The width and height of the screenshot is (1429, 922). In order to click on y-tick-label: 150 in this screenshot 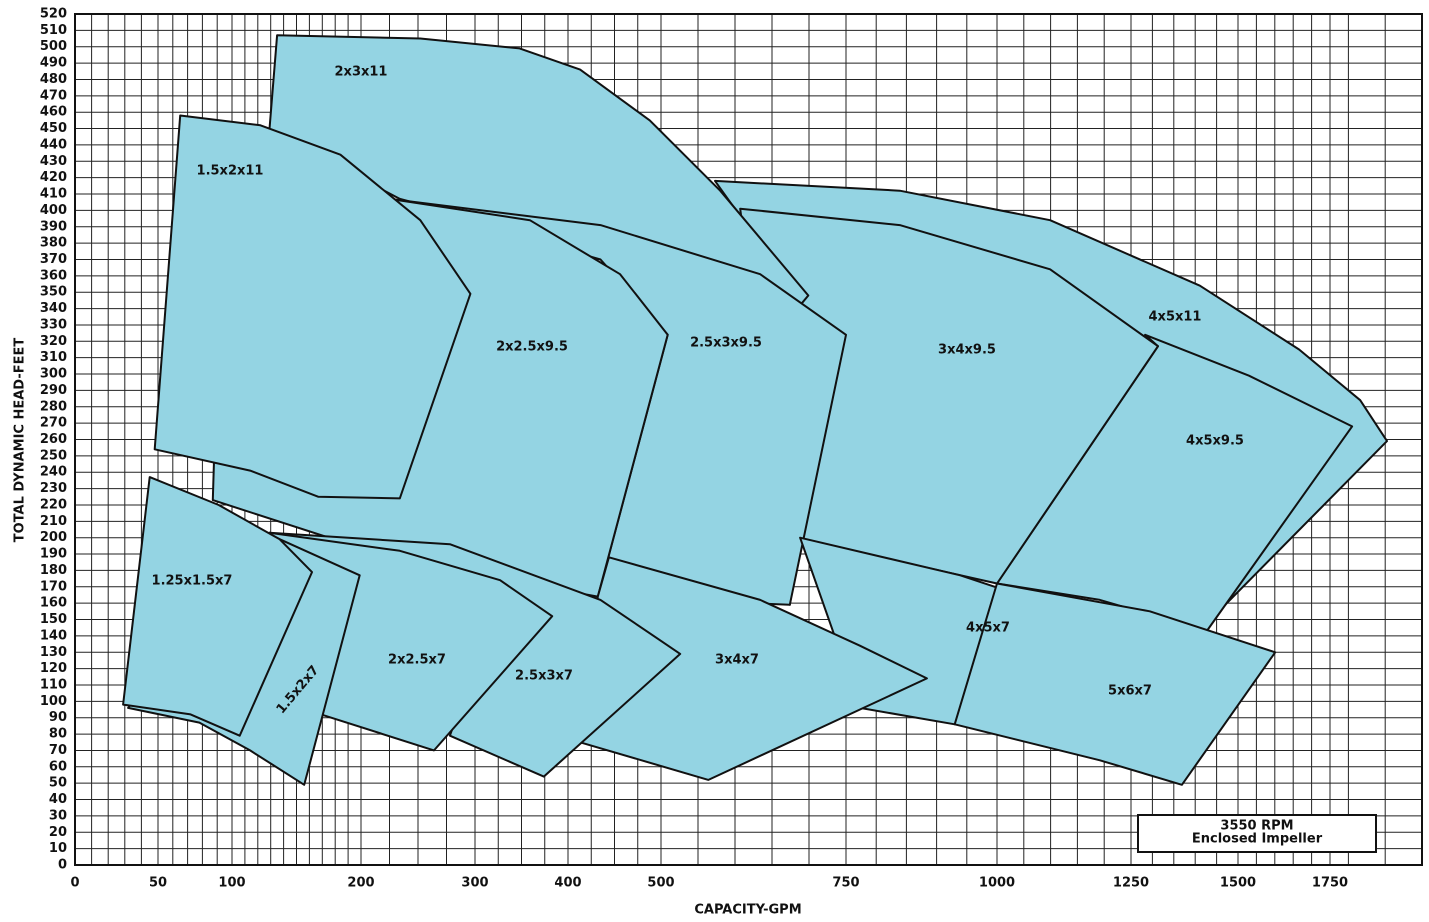, I will do `click(53, 619)`.